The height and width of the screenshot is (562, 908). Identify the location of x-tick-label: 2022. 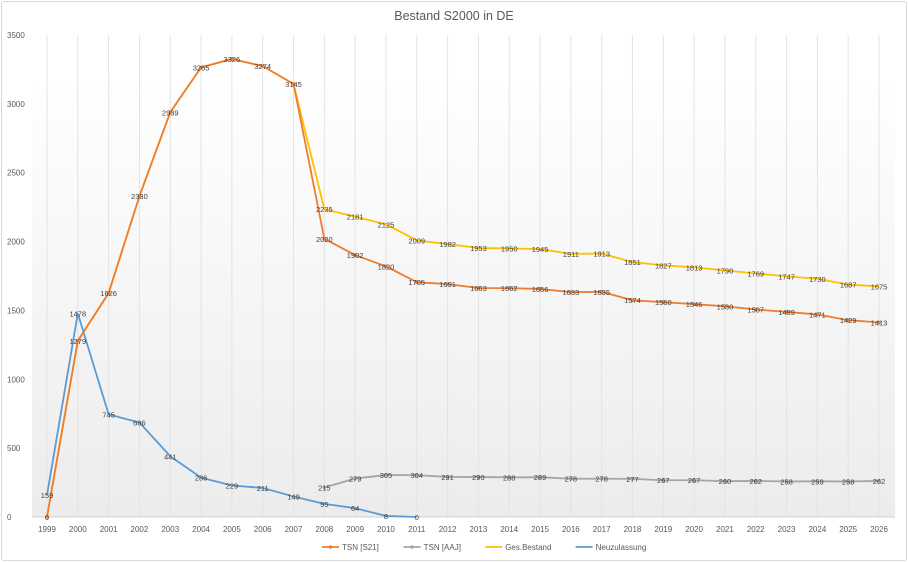
(756, 529).